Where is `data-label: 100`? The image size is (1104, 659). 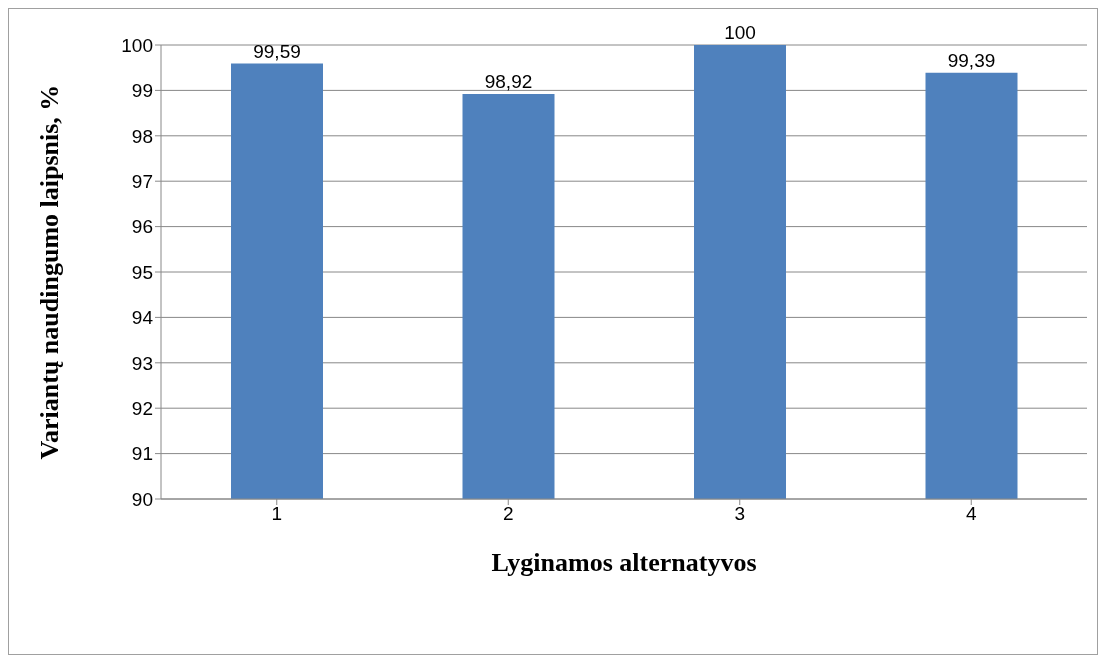 data-label: 100 is located at coordinates (740, 32).